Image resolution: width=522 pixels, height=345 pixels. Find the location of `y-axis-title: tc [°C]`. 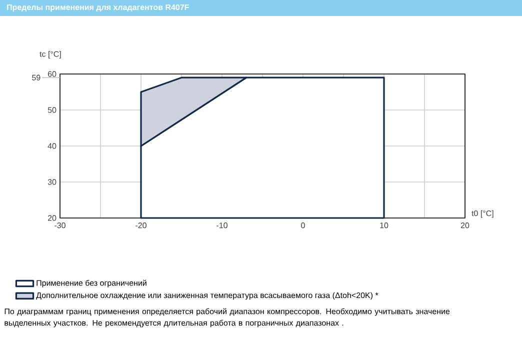

y-axis-title: tc [°C] is located at coordinates (50, 54).